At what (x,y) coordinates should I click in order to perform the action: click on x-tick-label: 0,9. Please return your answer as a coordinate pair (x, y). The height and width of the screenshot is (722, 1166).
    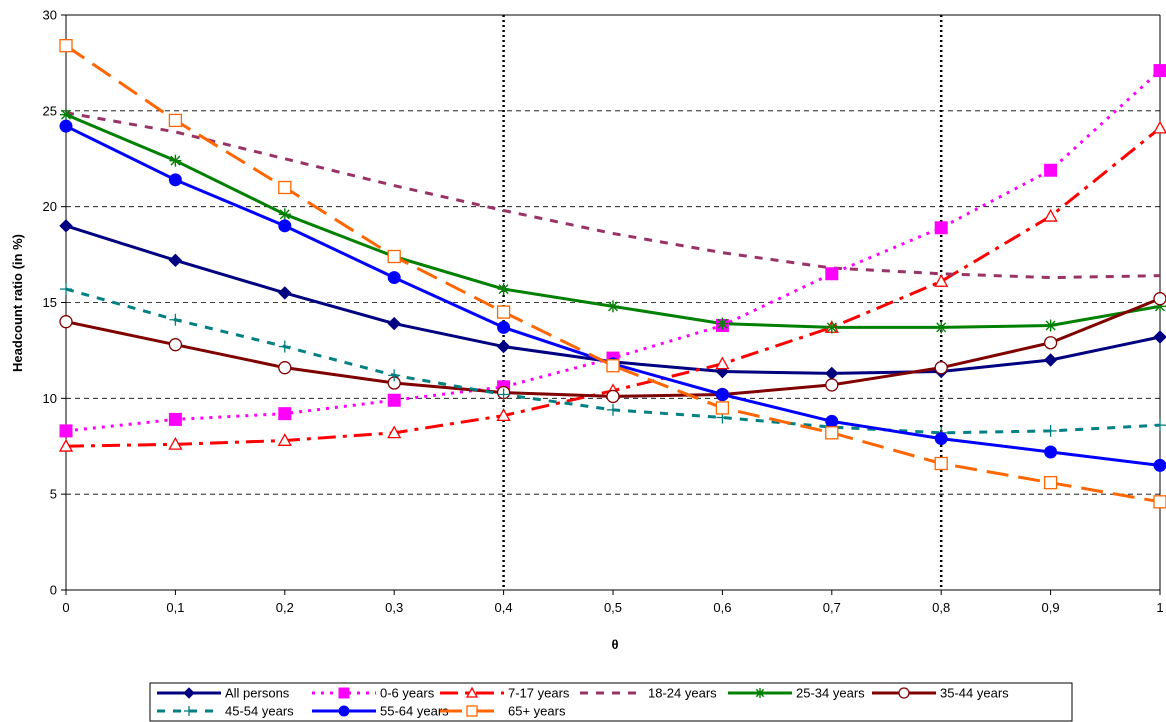
    Looking at the image, I should click on (1051, 607).